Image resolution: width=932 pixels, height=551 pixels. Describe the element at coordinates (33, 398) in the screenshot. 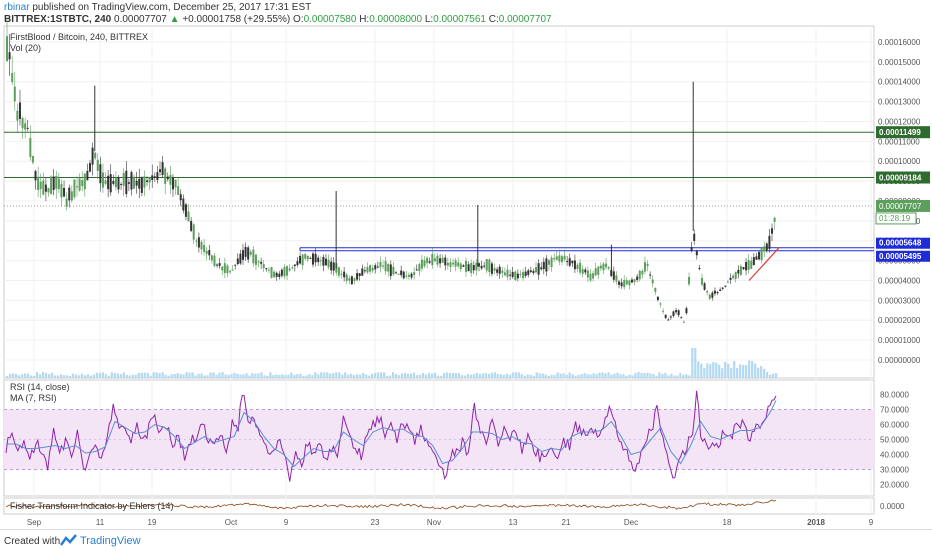

I see `rsi-ma-title: MA (7, RSI)` at that location.